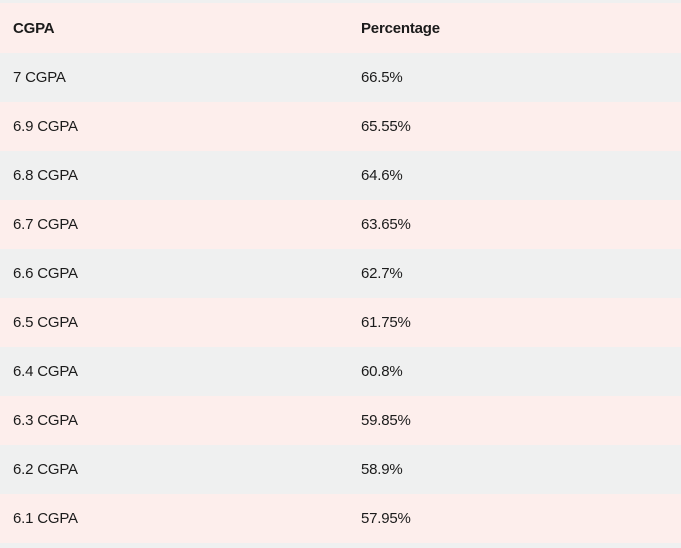 This screenshot has height=548, width=681. I want to click on percentage-cell: 59.85%, so click(386, 420).